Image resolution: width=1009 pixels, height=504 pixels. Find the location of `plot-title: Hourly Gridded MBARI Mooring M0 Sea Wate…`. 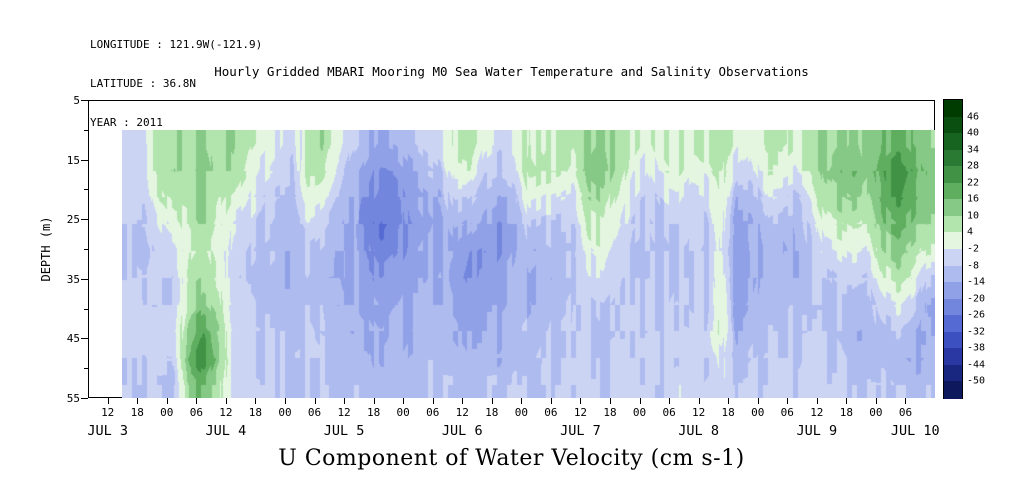

plot-title: Hourly Gridded MBARI Mooring M0 Sea Wate… is located at coordinates (511, 71).